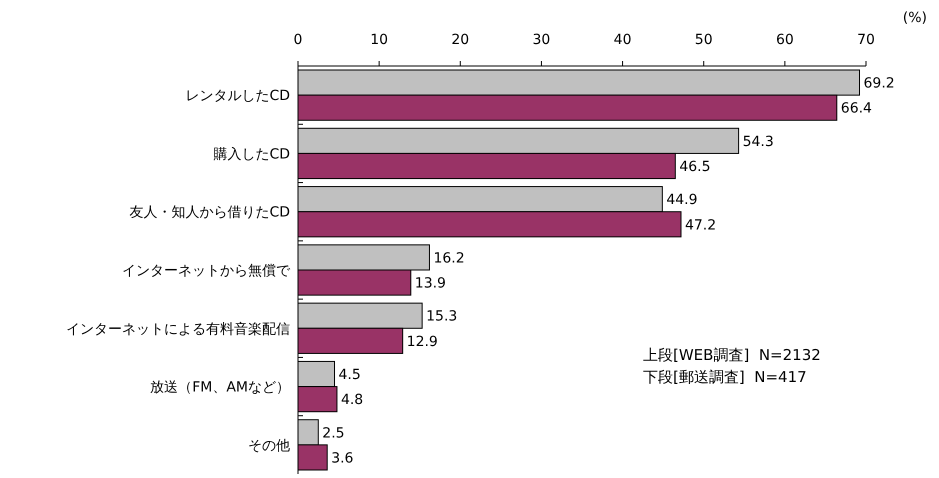 The height and width of the screenshot is (478, 939). Describe the element at coordinates (694, 167) in the screenshot. I see `data-label: 46.5` at that location.